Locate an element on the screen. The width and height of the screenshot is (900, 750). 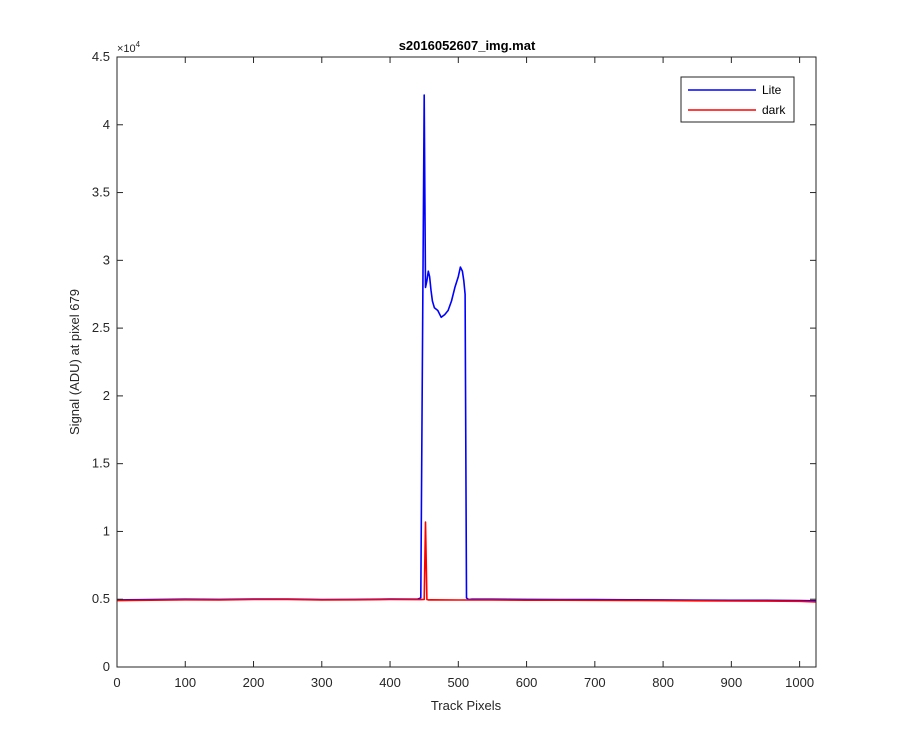
x-axis-label: Track Pixels is located at coordinates (466, 705).